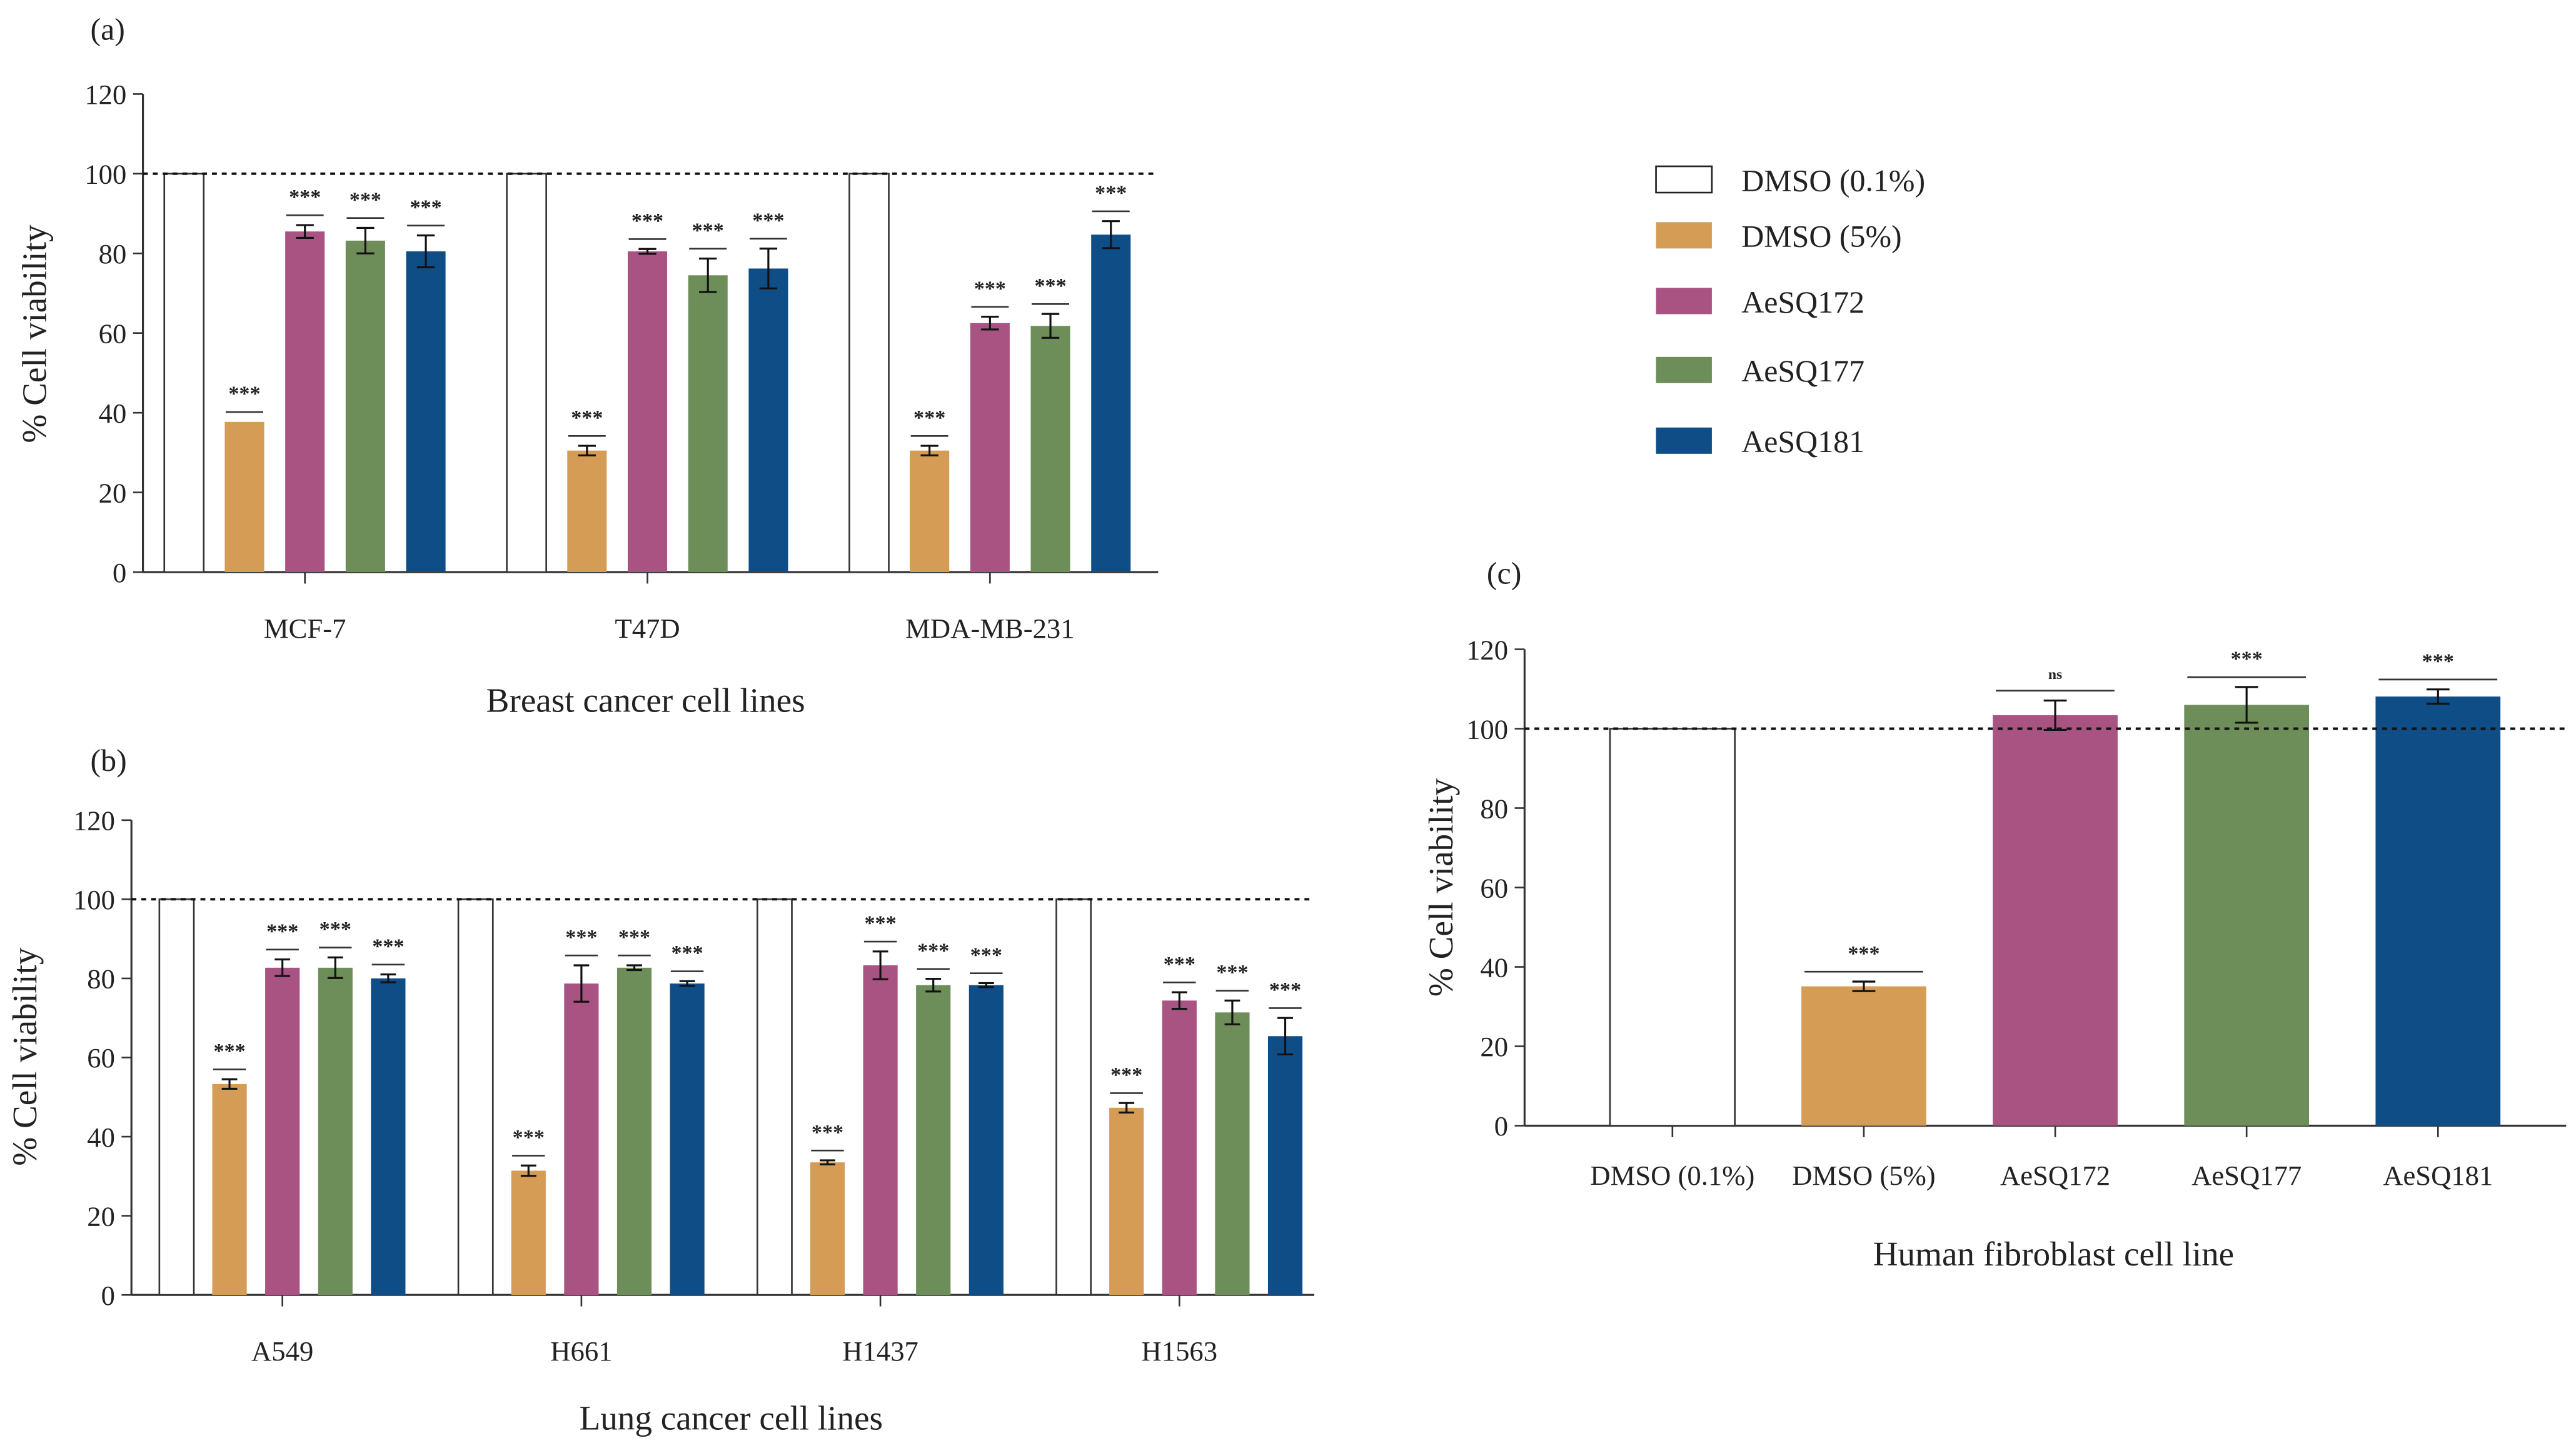 The image size is (2576, 1453). What do you see at coordinates (647, 628) in the screenshot?
I see `x-tick-label: T47D` at bounding box center [647, 628].